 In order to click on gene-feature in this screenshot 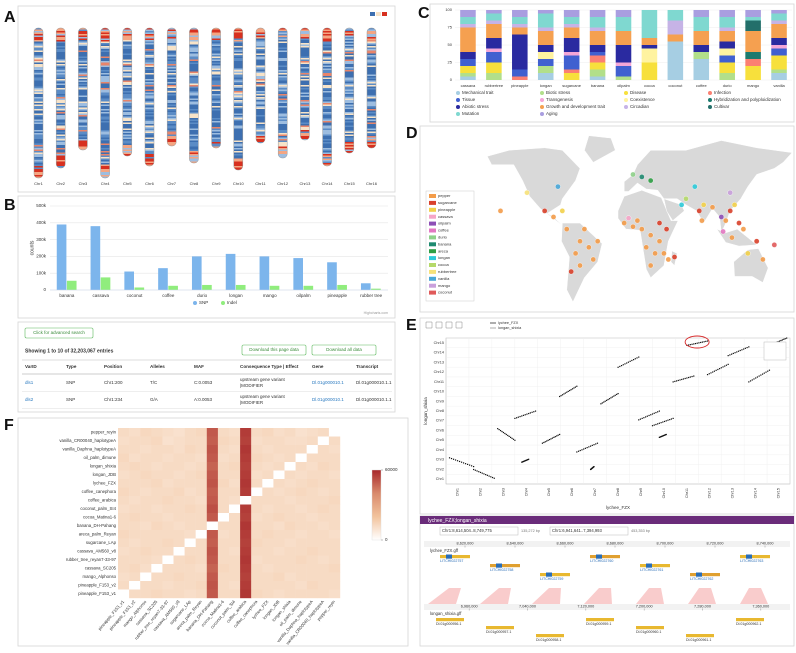, I will do `click(750, 620)`.